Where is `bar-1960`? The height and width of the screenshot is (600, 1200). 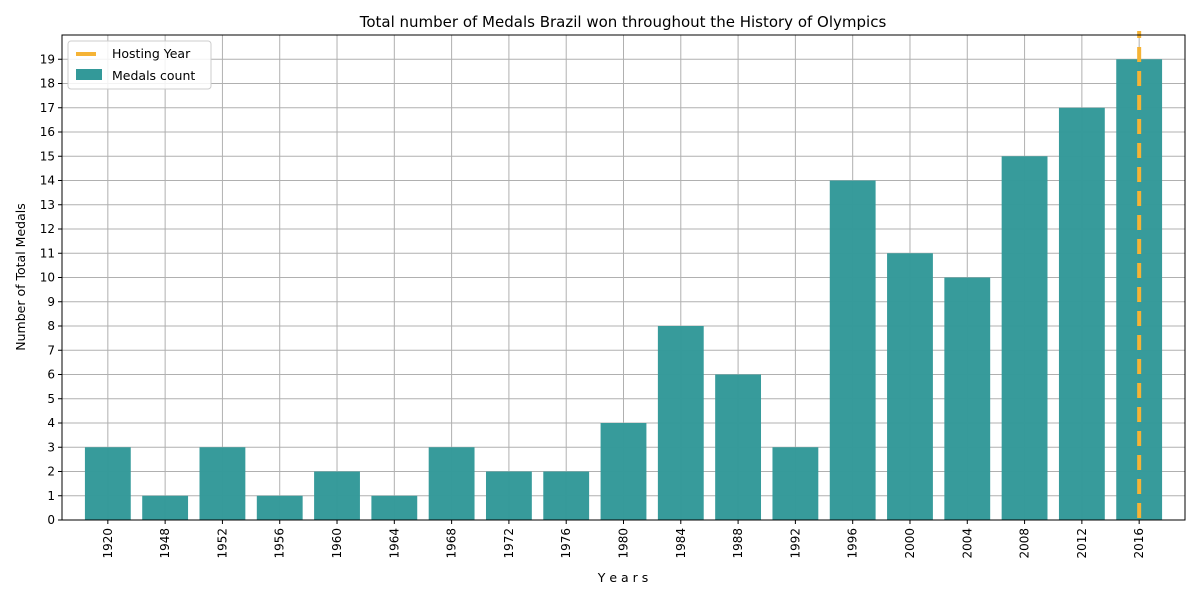 bar-1960 is located at coordinates (337, 495).